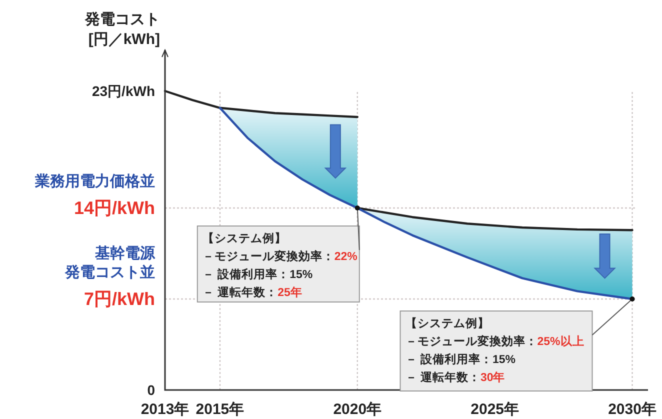 The height and width of the screenshot is (419, 662). What do you see at coordinates (119, 299) in the screenshot?
I see `y-tick-label: 7円/kWh` at bounding box center [119, 299].